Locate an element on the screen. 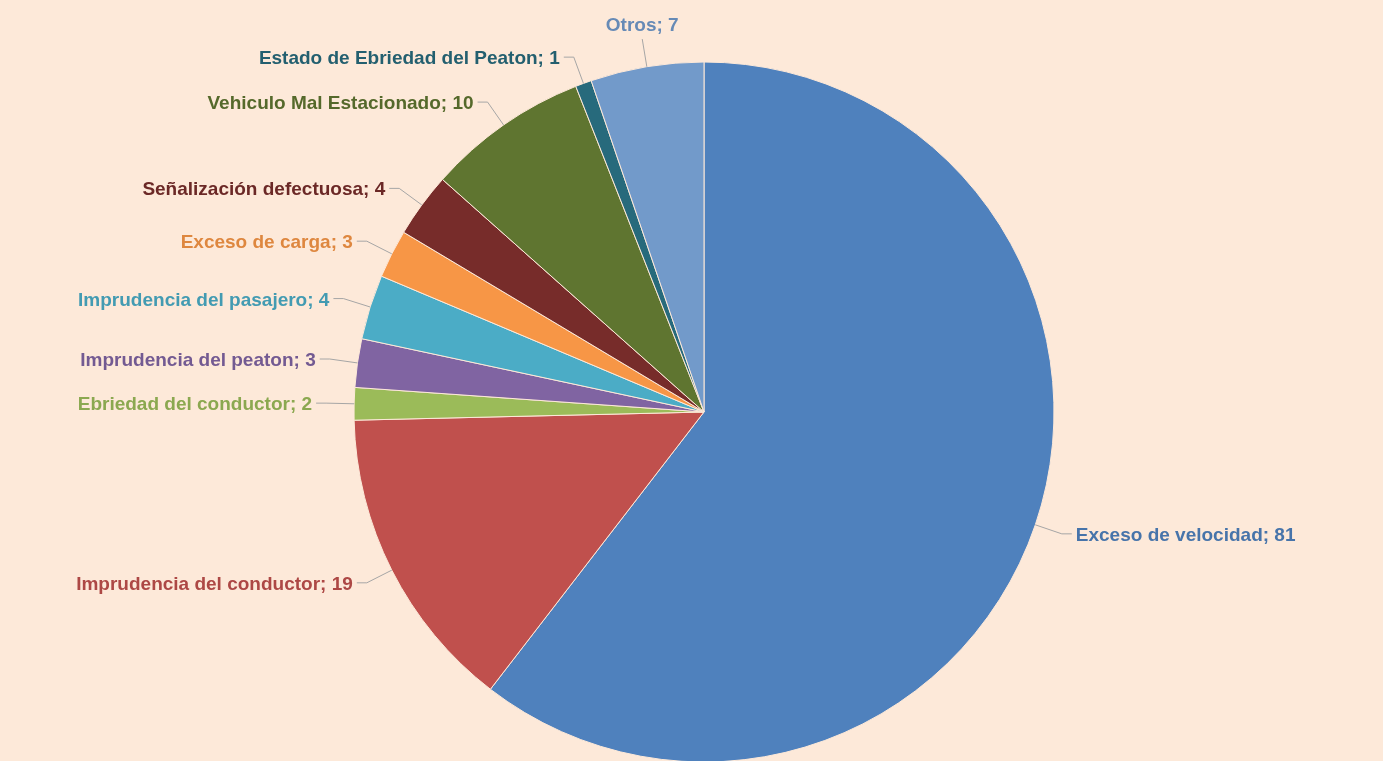 The image size is (1383, 761). data-label: ; 19 is located at coordinates (336, 583).